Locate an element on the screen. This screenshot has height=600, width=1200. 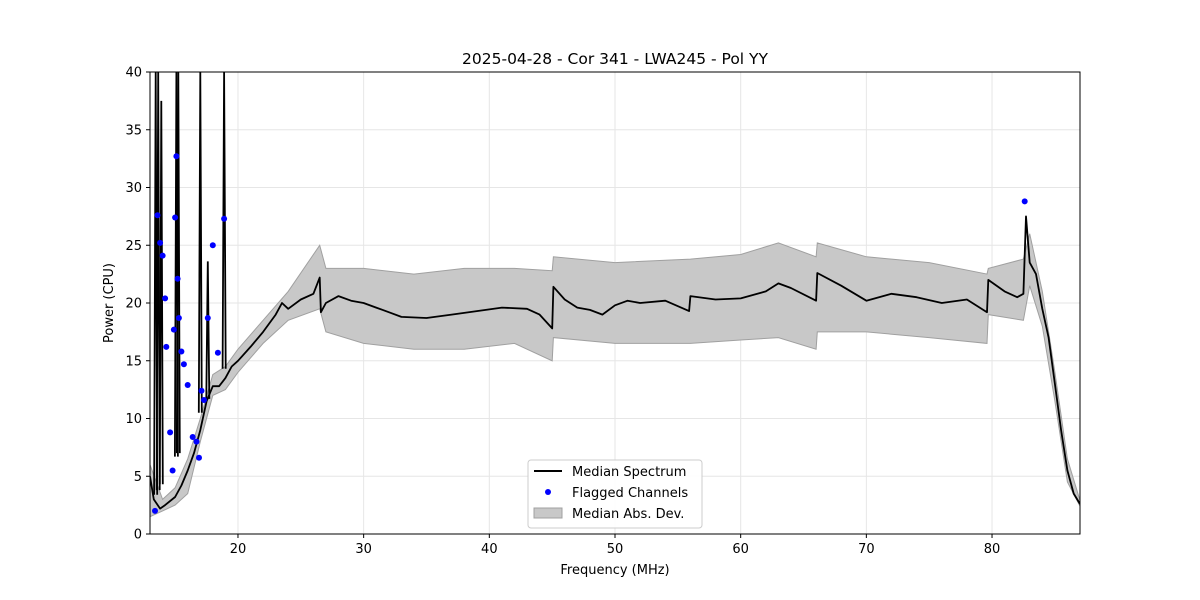
y-tick-label: 5 is located at coordinates (138, 477).